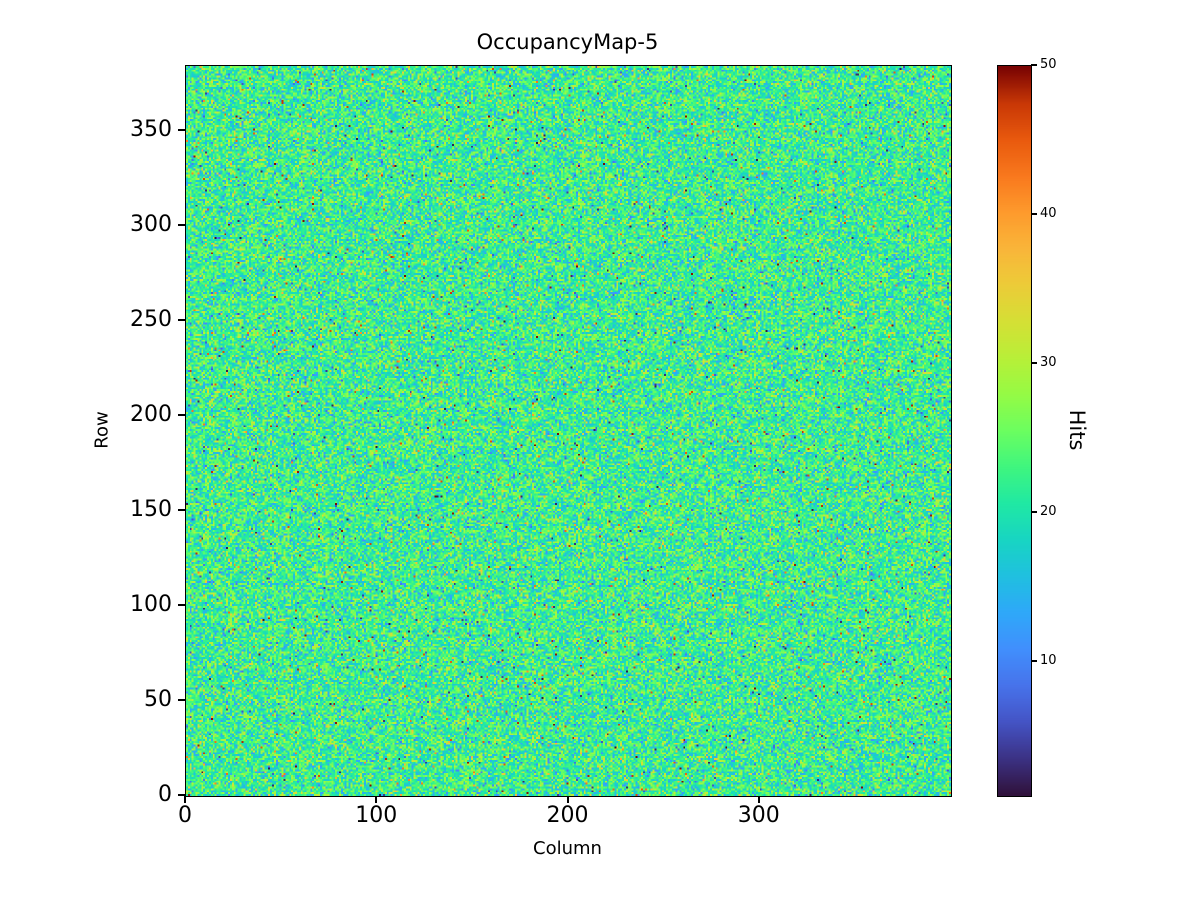 This screenshot has width=1200, height=900. Describe the element at coordinates (102, 430) in the screenshot. I see `y-axis-label: Row` at that location.